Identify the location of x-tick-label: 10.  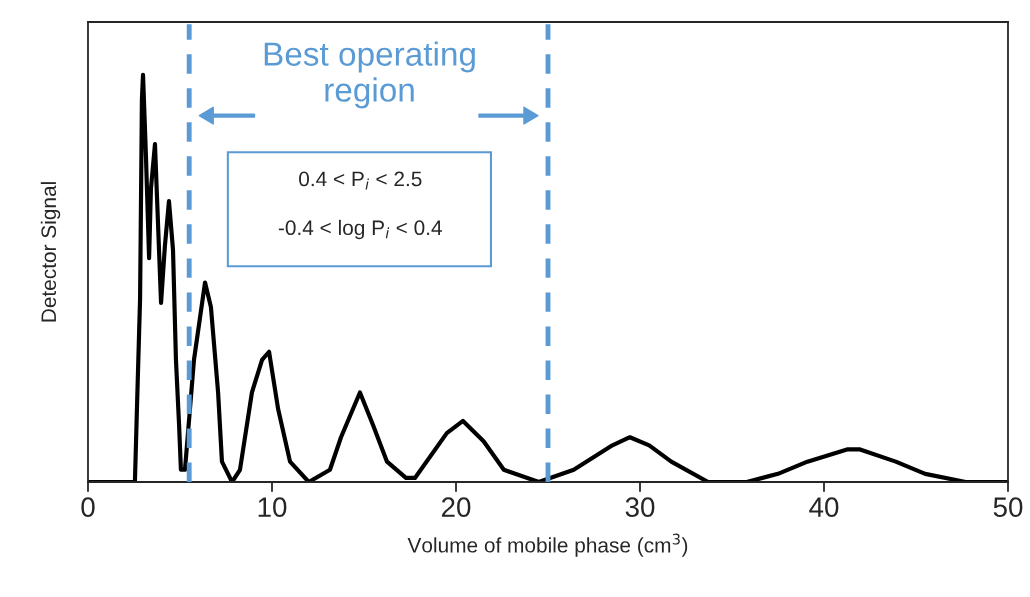
(272, 507).